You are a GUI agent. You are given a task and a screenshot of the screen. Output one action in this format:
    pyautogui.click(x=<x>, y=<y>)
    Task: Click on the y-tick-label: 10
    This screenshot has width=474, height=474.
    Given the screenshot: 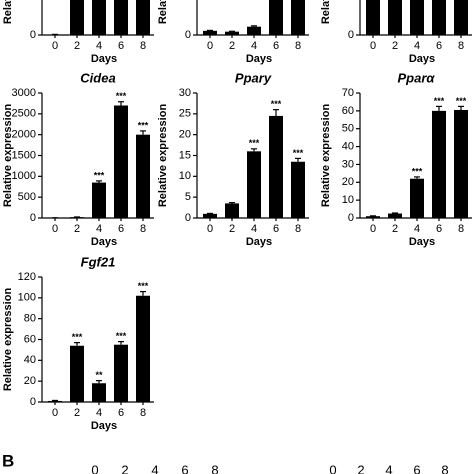 What is the action you would take?
    pyautogui.click(x=348, y=200)
    